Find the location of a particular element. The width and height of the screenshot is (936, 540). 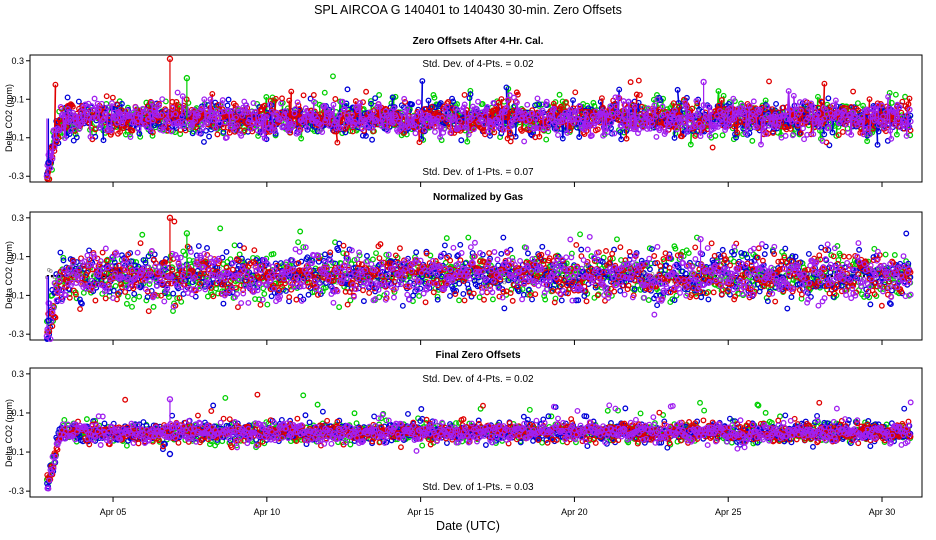

panel-title: Zero Offsets After 4-Hr. Cal. is located at coordinates (478, 41).